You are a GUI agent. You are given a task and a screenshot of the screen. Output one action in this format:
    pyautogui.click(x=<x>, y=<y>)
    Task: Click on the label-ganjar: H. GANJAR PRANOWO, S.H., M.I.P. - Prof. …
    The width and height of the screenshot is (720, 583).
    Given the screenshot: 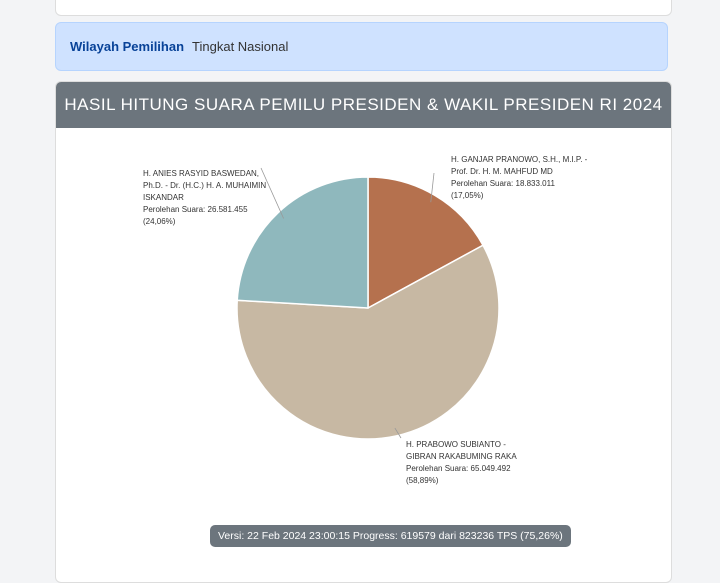 What is the action you would take?
    pyautogui.click(x=519, y=177)
    